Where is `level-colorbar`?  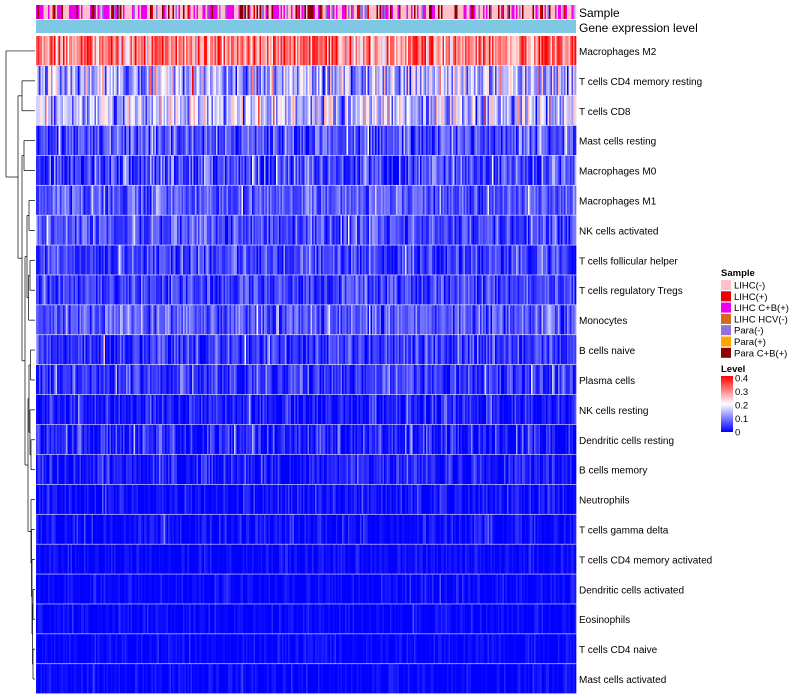
level-colorbar is located at coordinates (727, 404).